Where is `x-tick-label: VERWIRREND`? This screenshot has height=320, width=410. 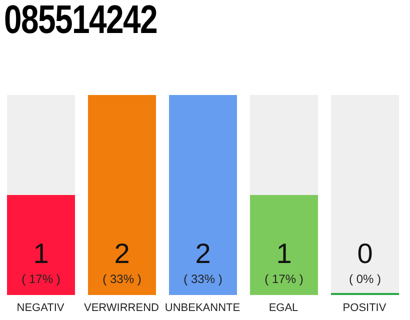
x-tick-label: VERWIRREND is located at coordinates (122, 308).